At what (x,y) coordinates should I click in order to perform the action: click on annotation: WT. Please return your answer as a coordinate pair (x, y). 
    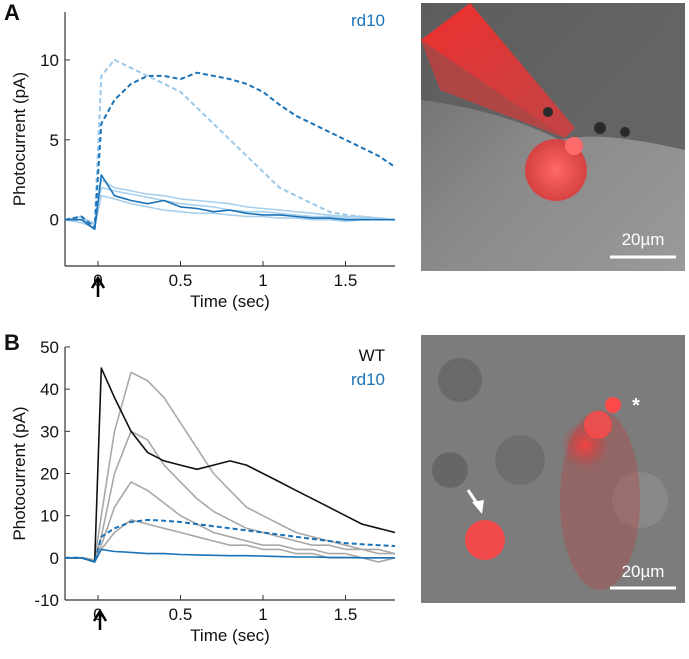
    Looking at the image, I should click on (372, 355).